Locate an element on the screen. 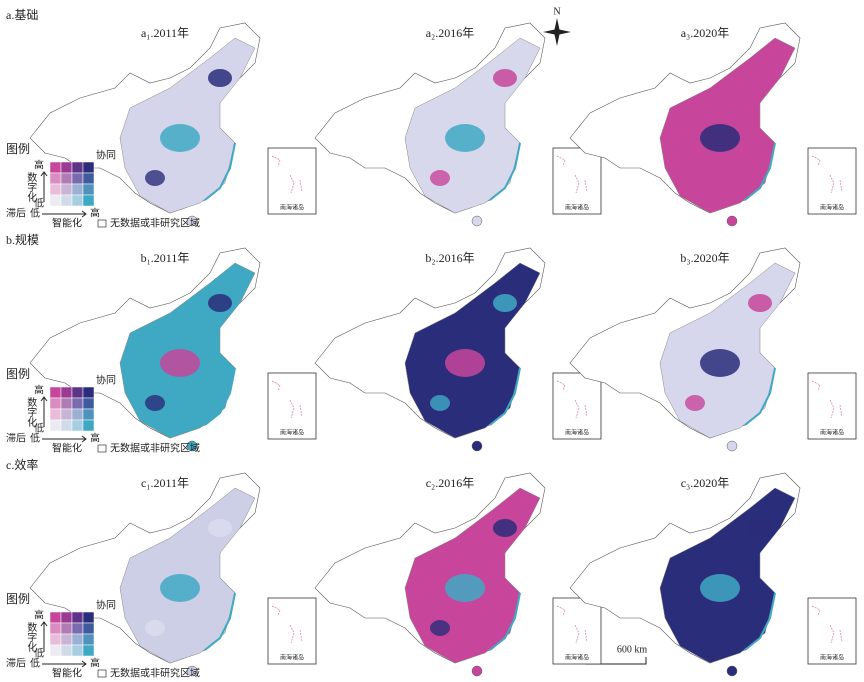 The width and height of the screenshot is (864, 682). legend-no-data-swatch is located at coordinates (102, 223).